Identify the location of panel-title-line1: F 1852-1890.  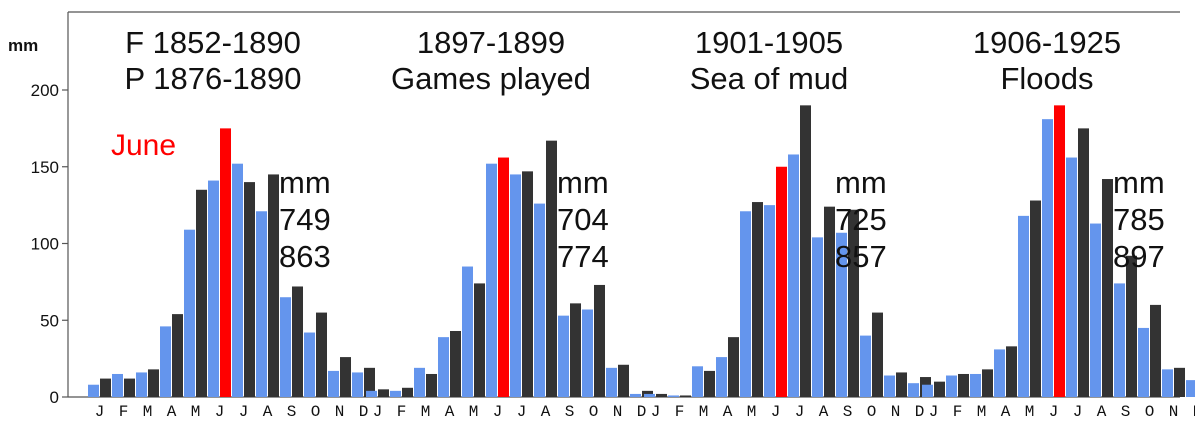
(213, 42).